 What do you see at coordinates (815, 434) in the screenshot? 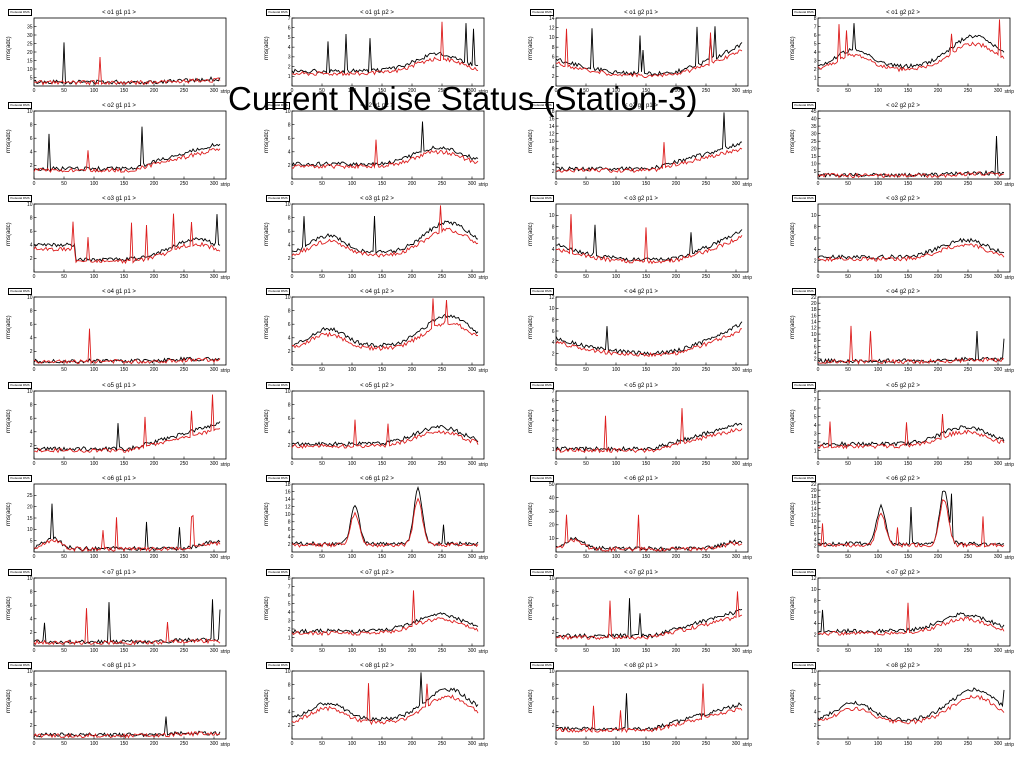
I see `y-tick-label: 3` at bounding box center [815, 434].